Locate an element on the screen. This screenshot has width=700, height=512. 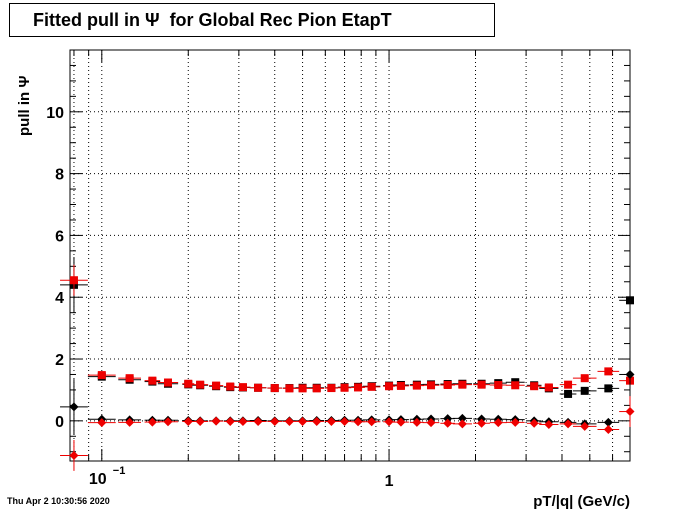
chart-title-symbol: Ψ is located at coordinates (152, 20).